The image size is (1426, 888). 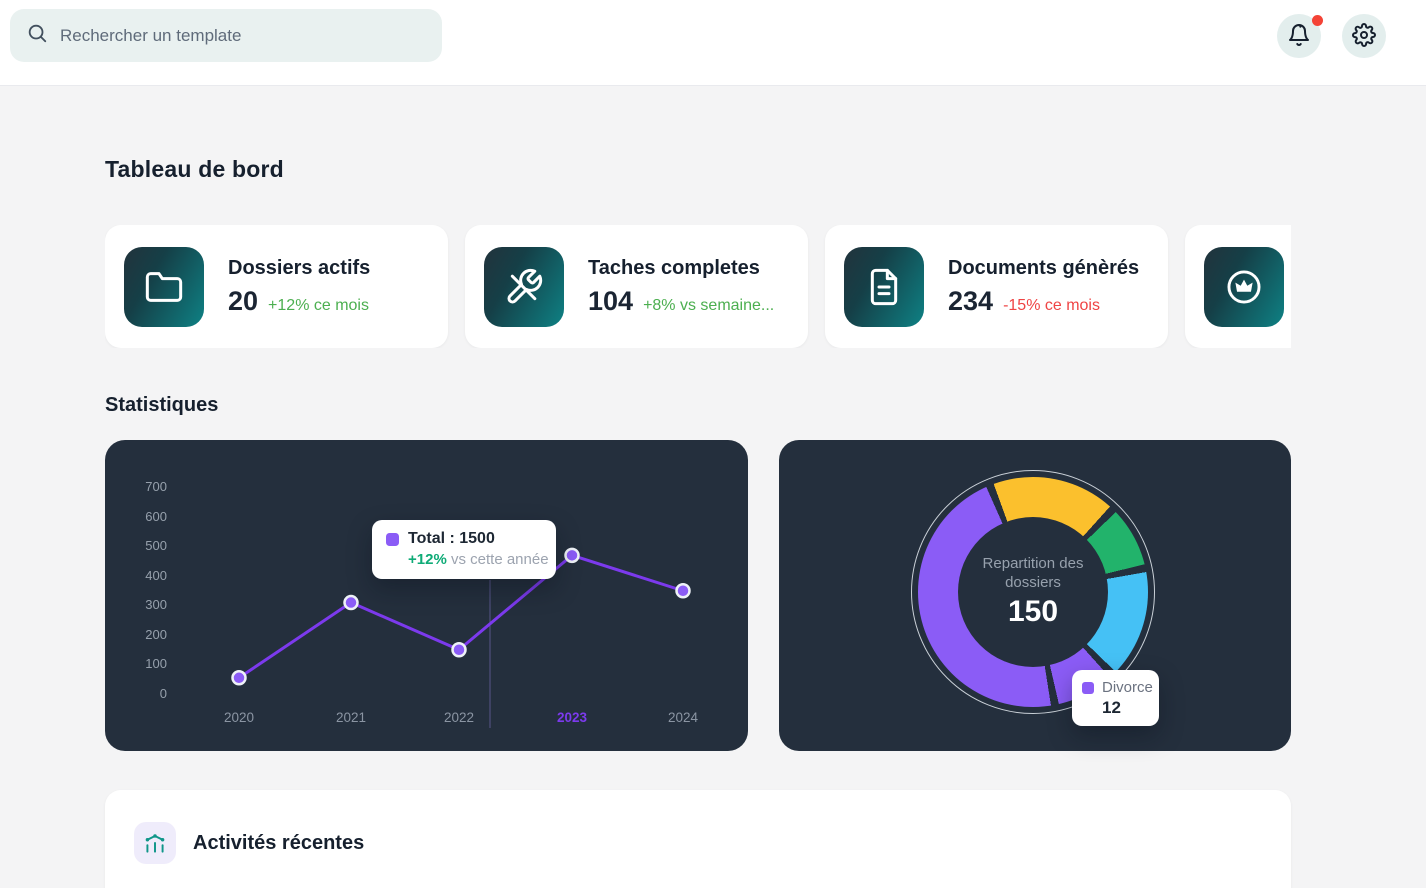 I want to click on y-tick: 300, so click(x=156, y=604).